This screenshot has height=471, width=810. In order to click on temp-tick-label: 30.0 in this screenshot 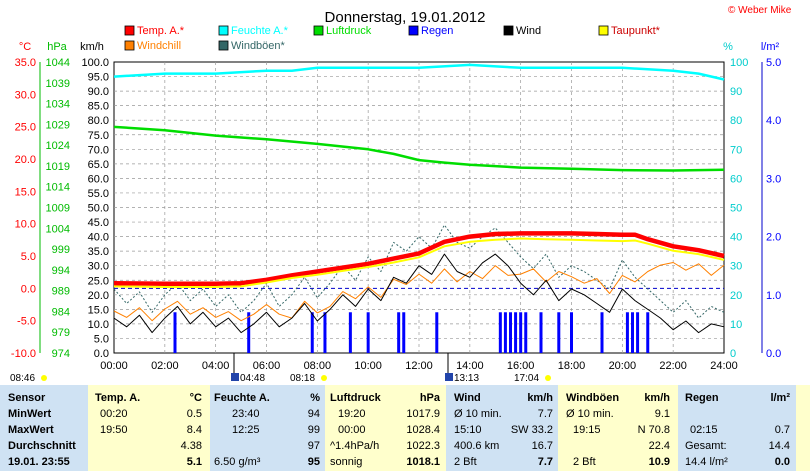, I will do `click(25, 95)`.